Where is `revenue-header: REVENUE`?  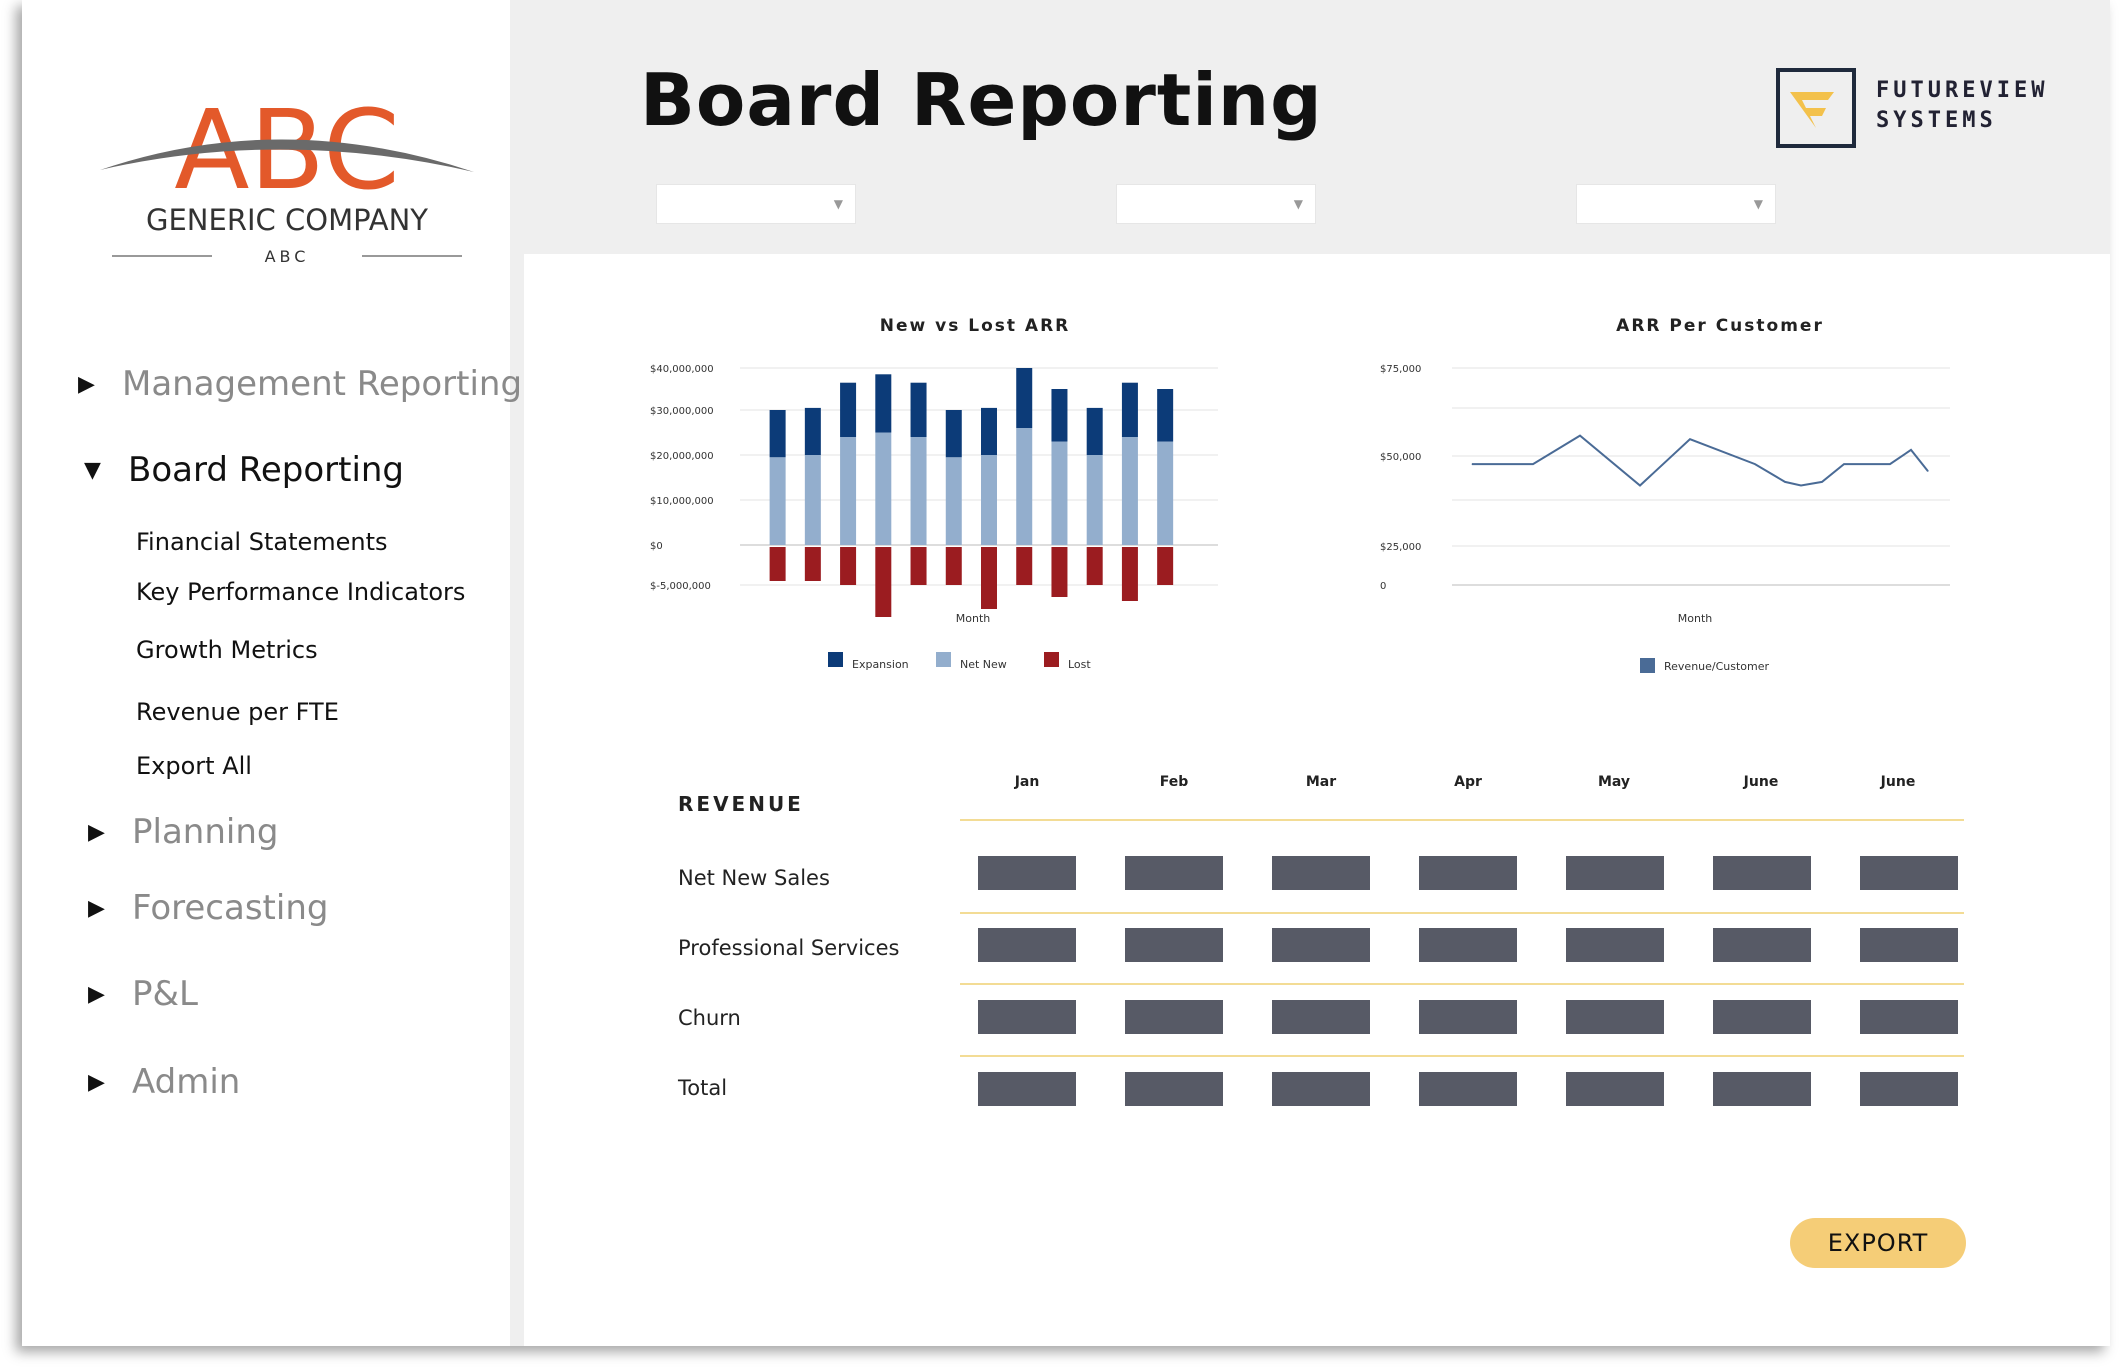 revenue-header: REVENUE is located at coordinates (741, 804).